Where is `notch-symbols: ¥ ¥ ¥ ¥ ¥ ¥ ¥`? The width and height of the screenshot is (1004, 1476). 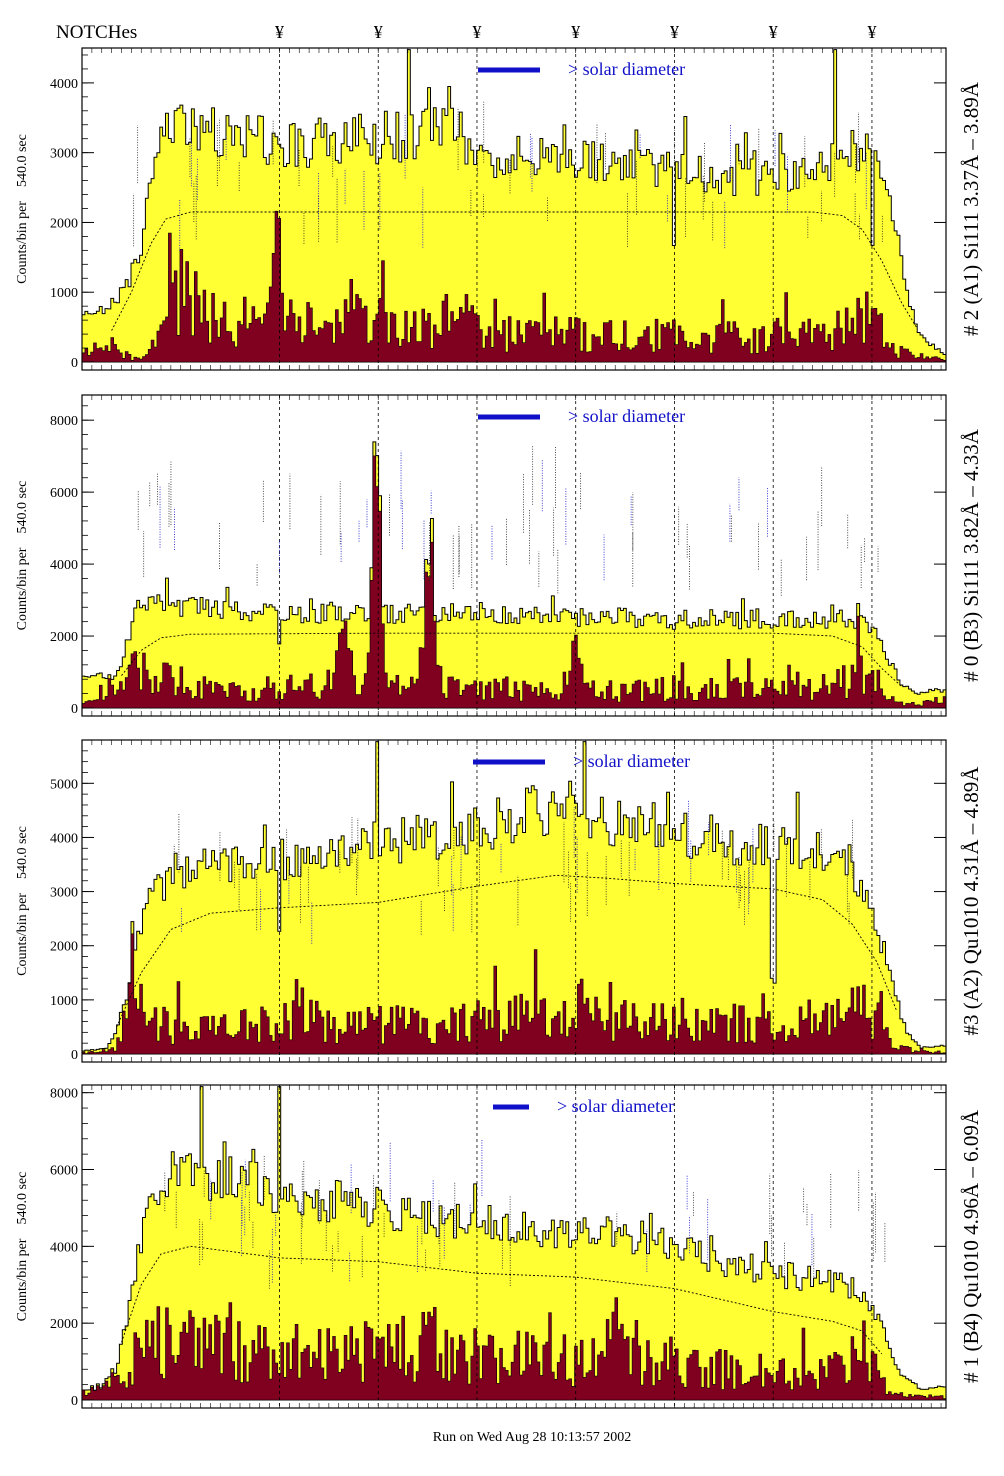 notch-symbols: ¥ ¥ ¥ ¥ ¥ ¥ ¥ is located at coordinates (575, 32).